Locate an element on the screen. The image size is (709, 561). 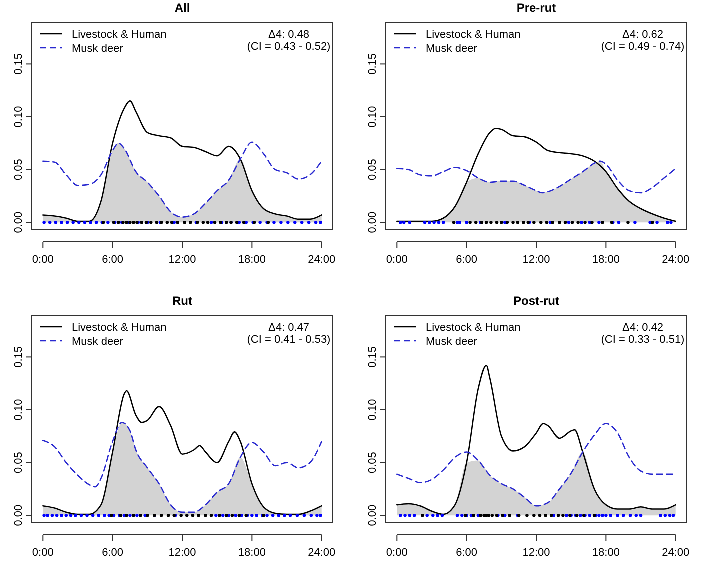
chart-title: All is located at coordinates (182, 8).